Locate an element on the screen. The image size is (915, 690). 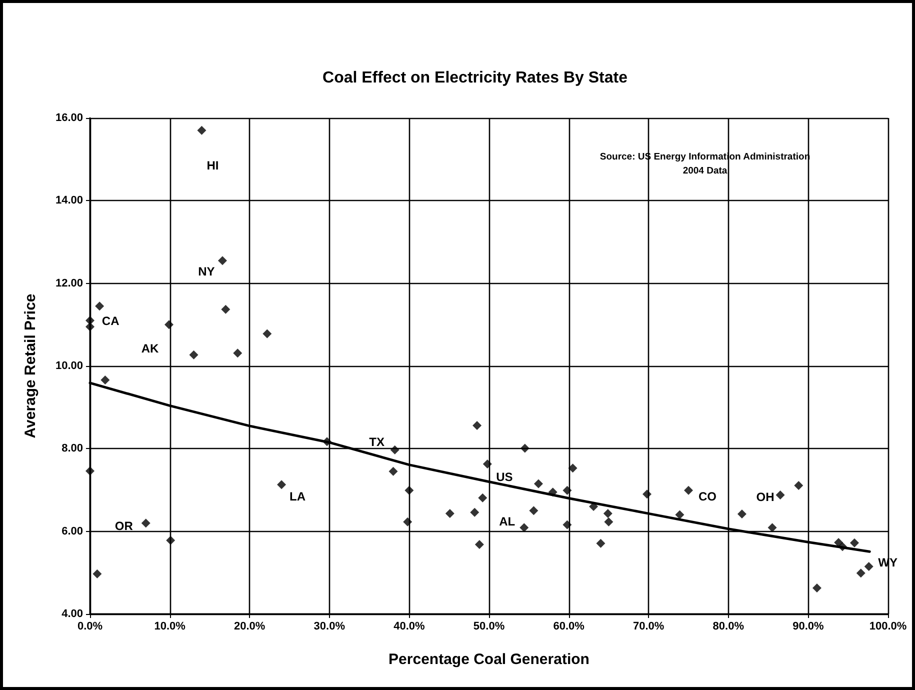
annotation: AL is located at coordinates (507, 521).